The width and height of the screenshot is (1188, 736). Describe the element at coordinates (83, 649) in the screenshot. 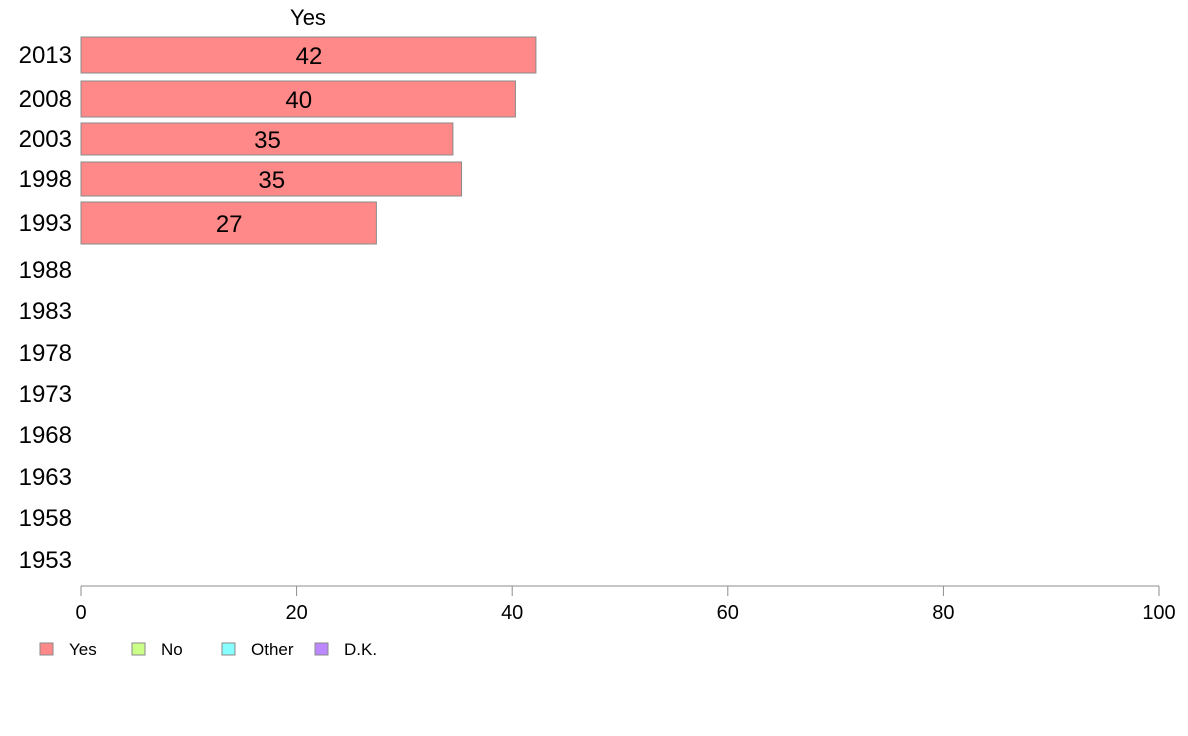

I see `legend-label-yes: Yes` at that location.